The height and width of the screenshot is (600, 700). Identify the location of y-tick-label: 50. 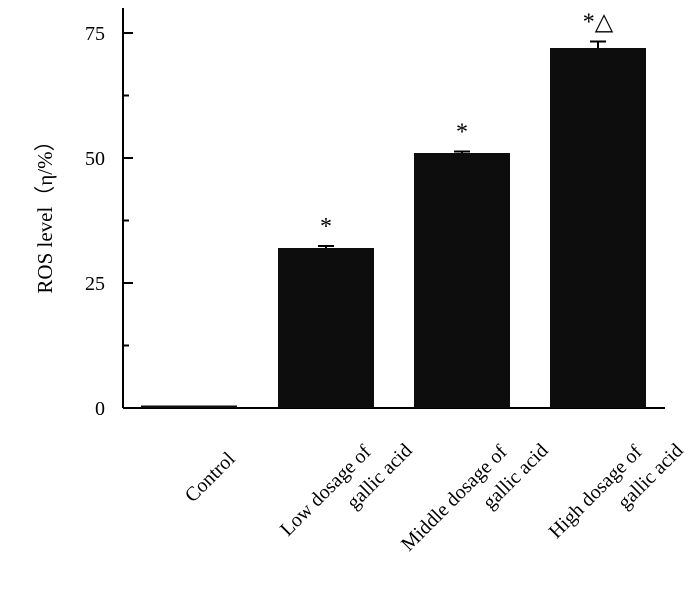
(95, 159).